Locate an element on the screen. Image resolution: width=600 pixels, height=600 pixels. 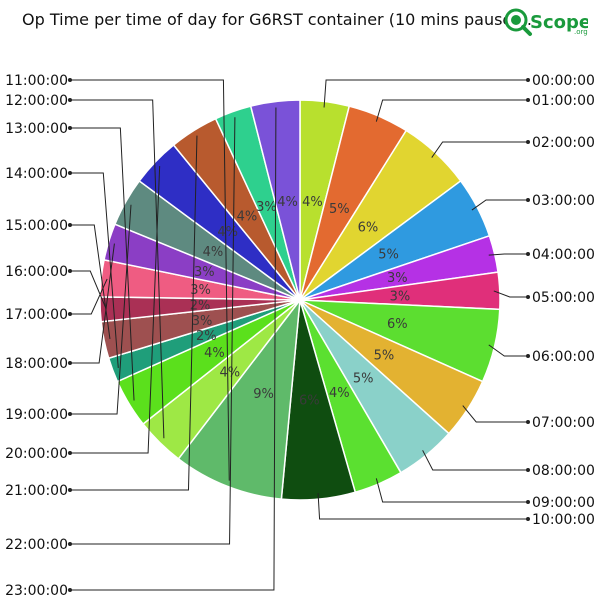
slice-category-label: 22:00:00 is located at coordinates (36, 545).